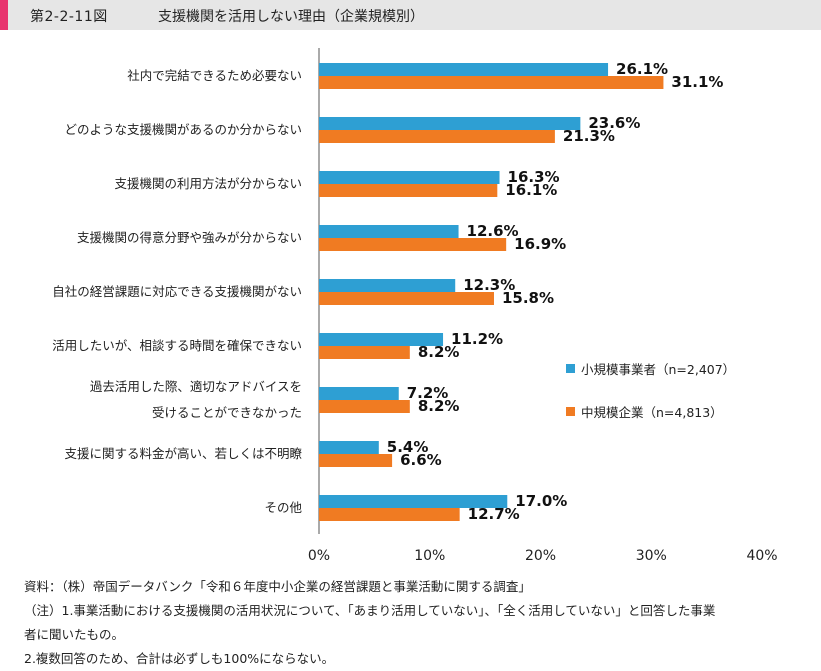 This screenshot has width=821, height=671. What do you see at coordinates (319, 556) in the screenshot?
I see `x-tick-label: 0%` at bounding box center [319, 556].